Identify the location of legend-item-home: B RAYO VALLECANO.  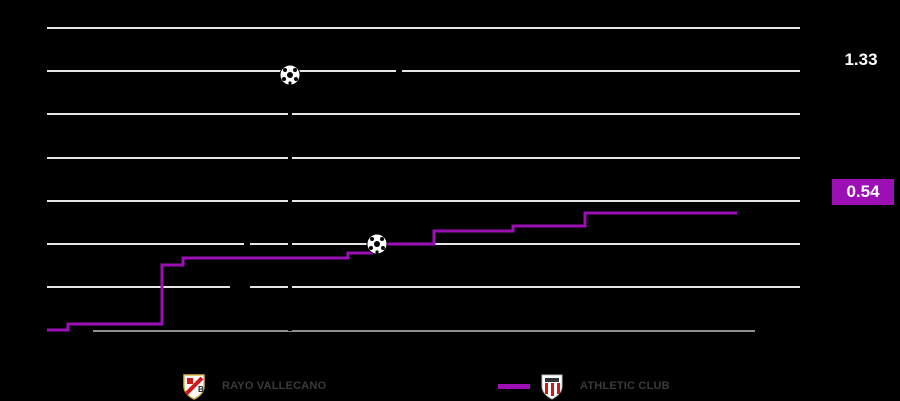
(253, 386).